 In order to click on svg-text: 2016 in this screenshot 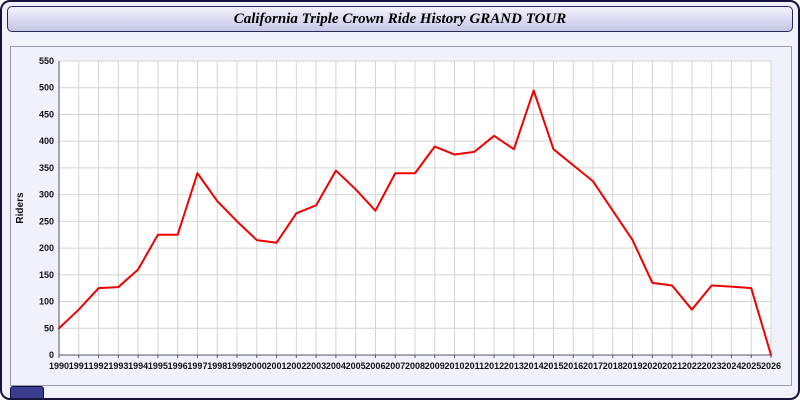, I will do `click(573, 366)`.